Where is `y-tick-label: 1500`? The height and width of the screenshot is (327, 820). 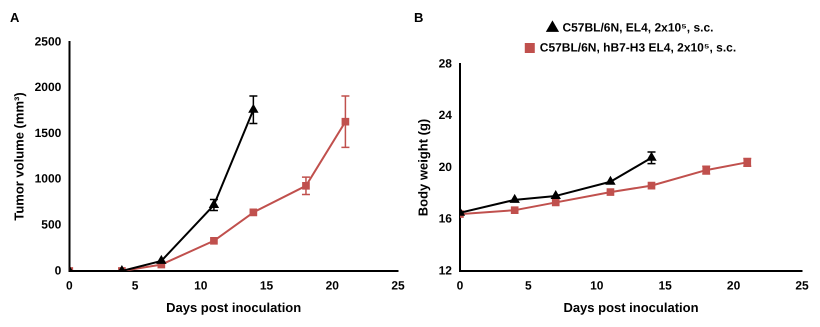
y-tick-label: 1500 is located at coordinates (48, 133).